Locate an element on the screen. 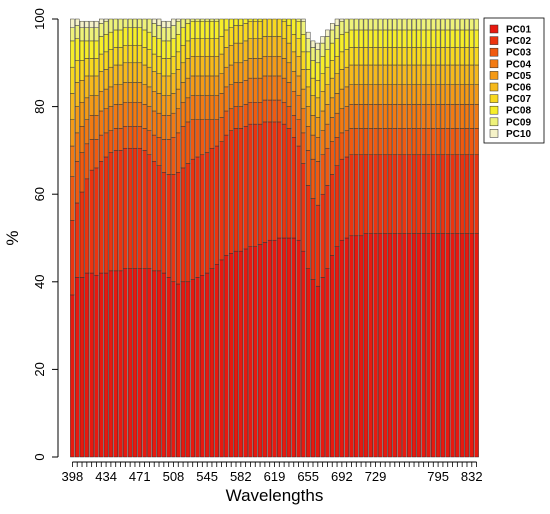  legend-label-pc04: PC04 is located at coordinates (518, 64).